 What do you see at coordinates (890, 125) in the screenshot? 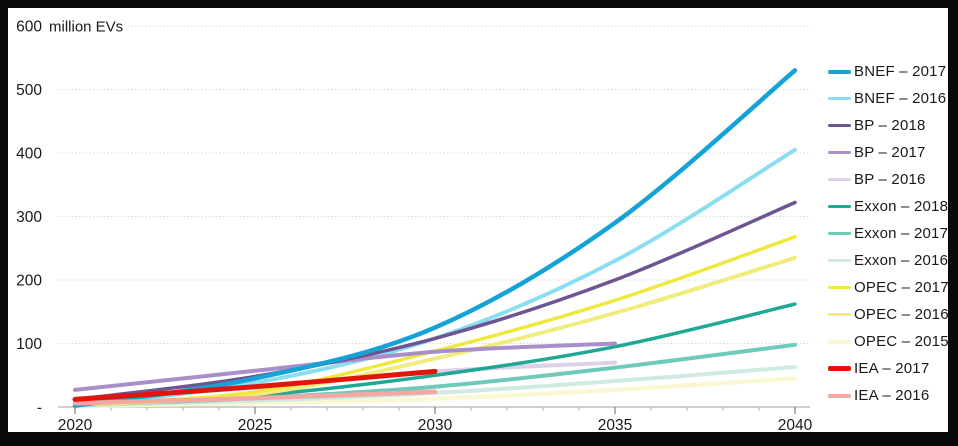
I see `legend-label: BP – 2018` at bounding box center [890, 125].